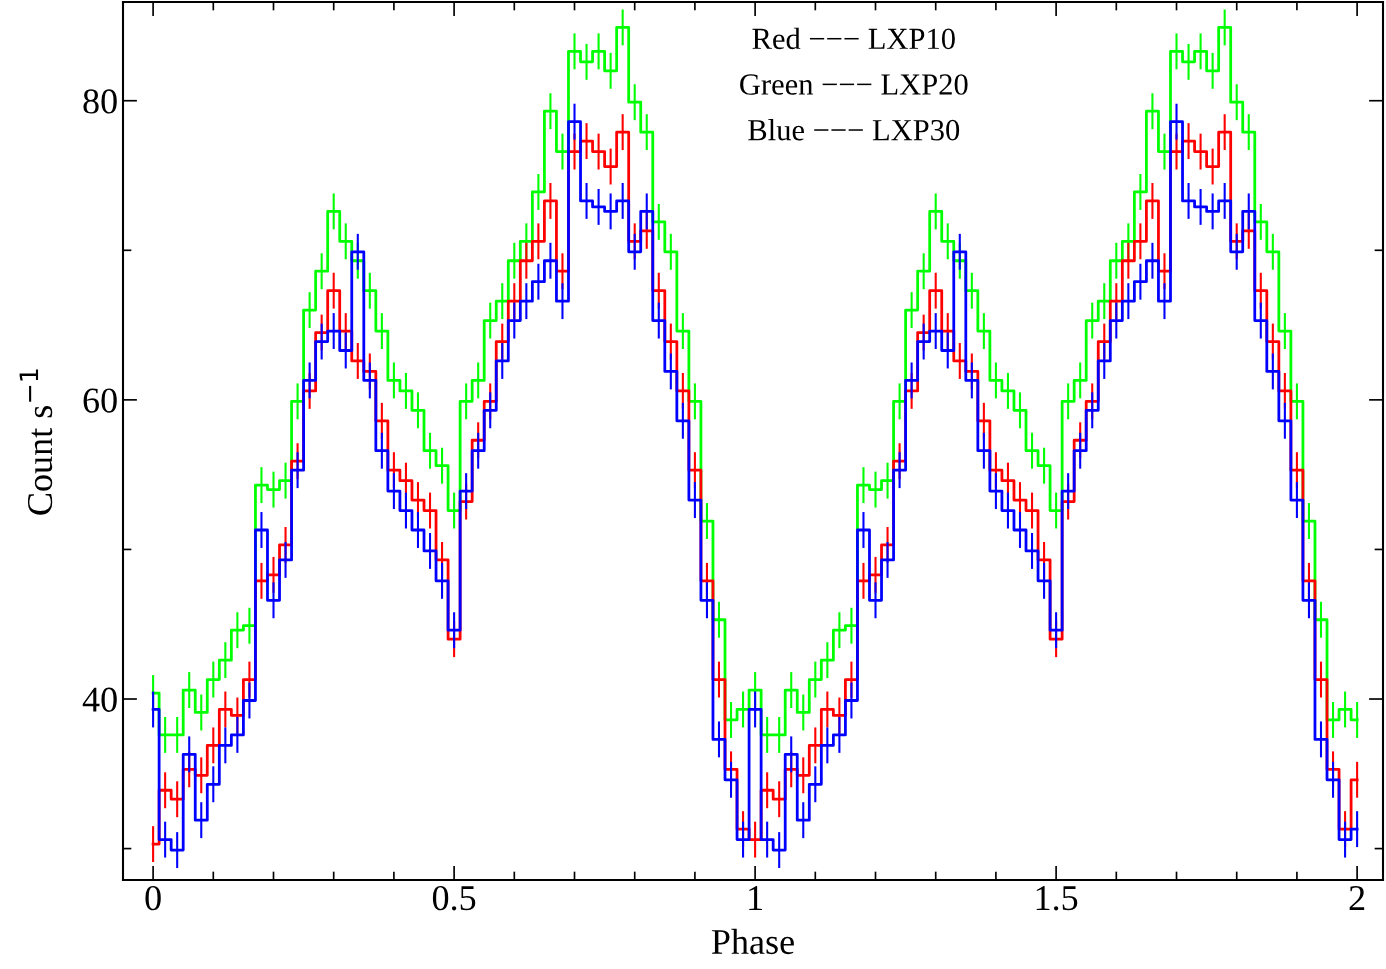 The image size is (1386, 969). I want to click on x-axis-title: Phase, so click(752, 941).